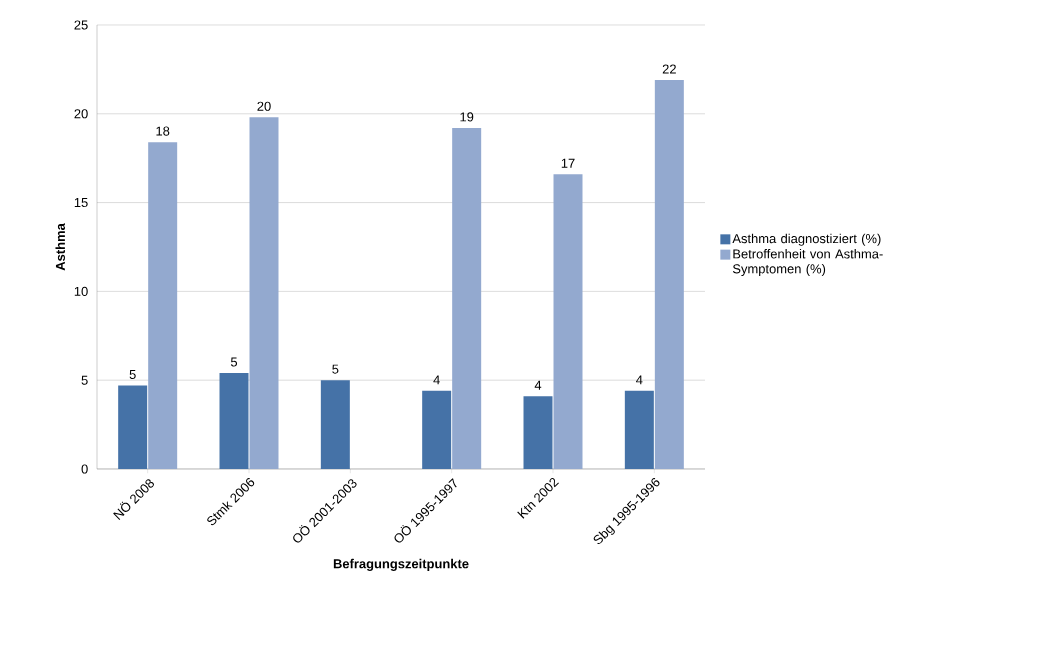 The height and width of the screenshot is (669, 1059). Describe the element at coordinates (81, 291) in the screenshot. I see `y-tick-label: 10` at that location.